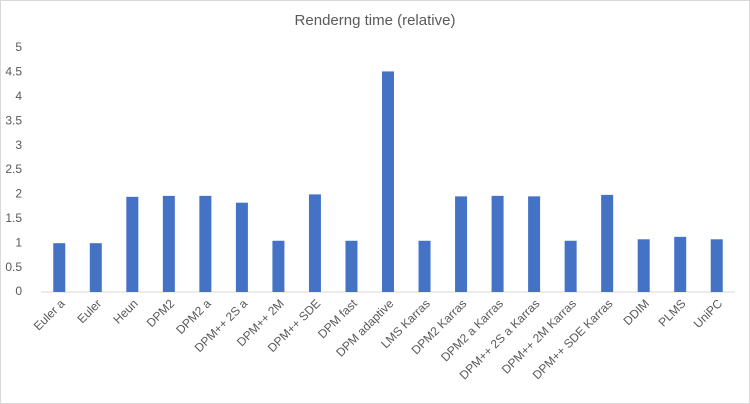 The image size is (750, 404). What do you see at coordinates (13, 169) in the screenshot?
I see `y-tick-label: 2.5` at bounding box center [13, 169].